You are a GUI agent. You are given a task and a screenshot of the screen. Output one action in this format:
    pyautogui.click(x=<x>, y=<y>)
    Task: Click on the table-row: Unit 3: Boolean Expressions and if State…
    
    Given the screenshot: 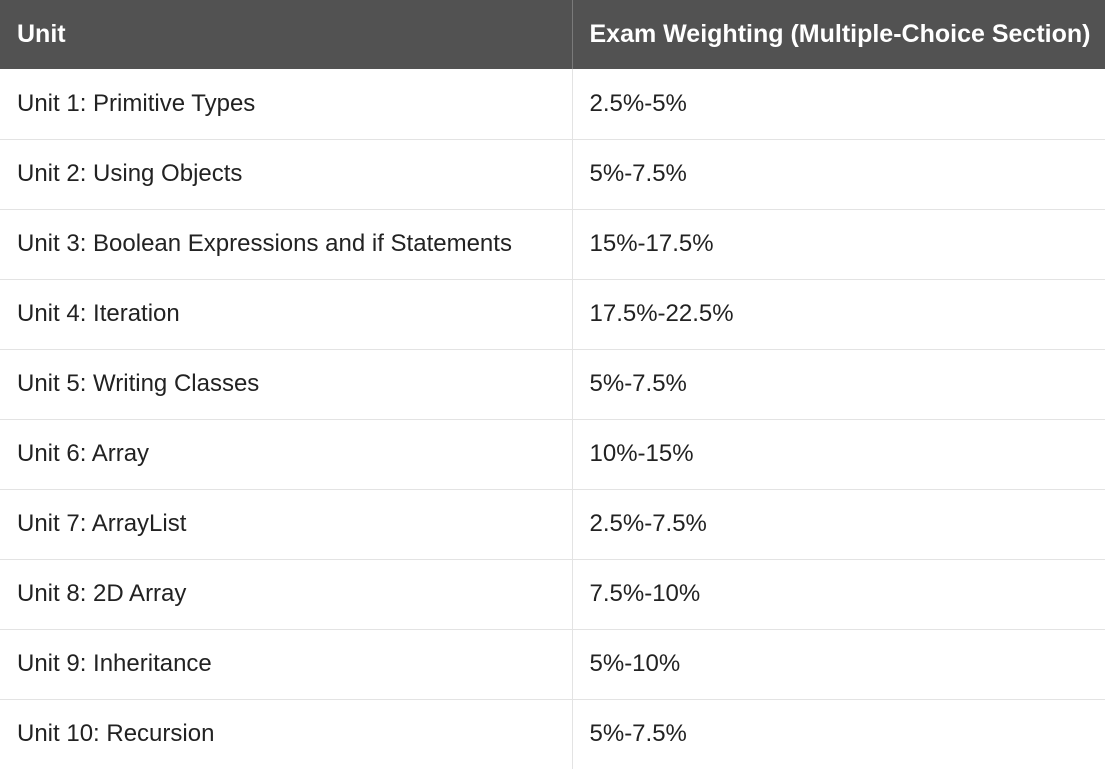 What is the action you would take?
    pyautogui.click(x=552, y=243)
    